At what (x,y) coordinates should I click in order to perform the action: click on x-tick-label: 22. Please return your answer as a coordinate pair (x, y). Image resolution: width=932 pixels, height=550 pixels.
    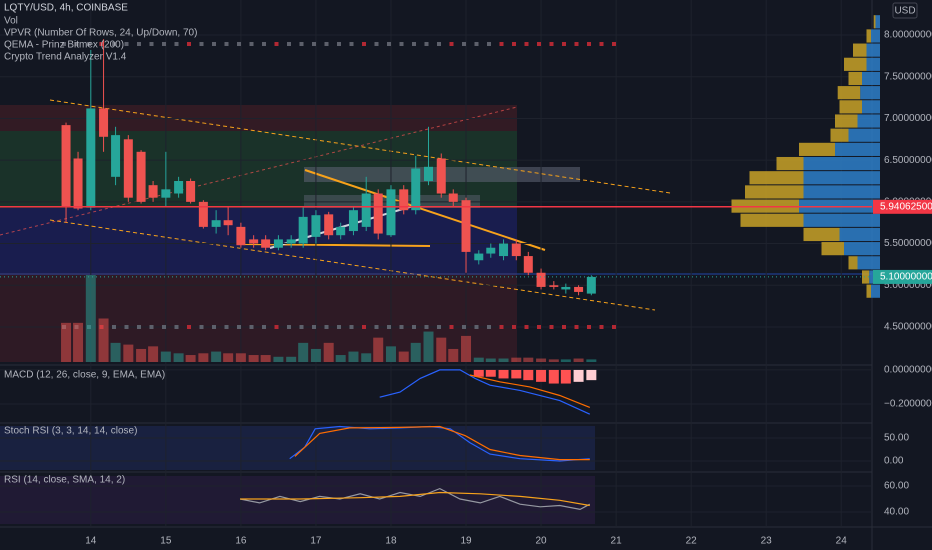
    Looking at the image, I should click on (692, 541).